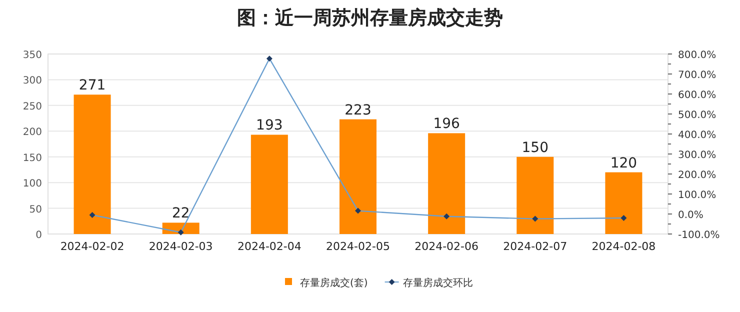 This screenshot has height=312, width=740. What do you see at coordinates (334, 283) in the screenshot?
I see `legend-label: 存量房成交(套)` at bounding box center [334, 283].